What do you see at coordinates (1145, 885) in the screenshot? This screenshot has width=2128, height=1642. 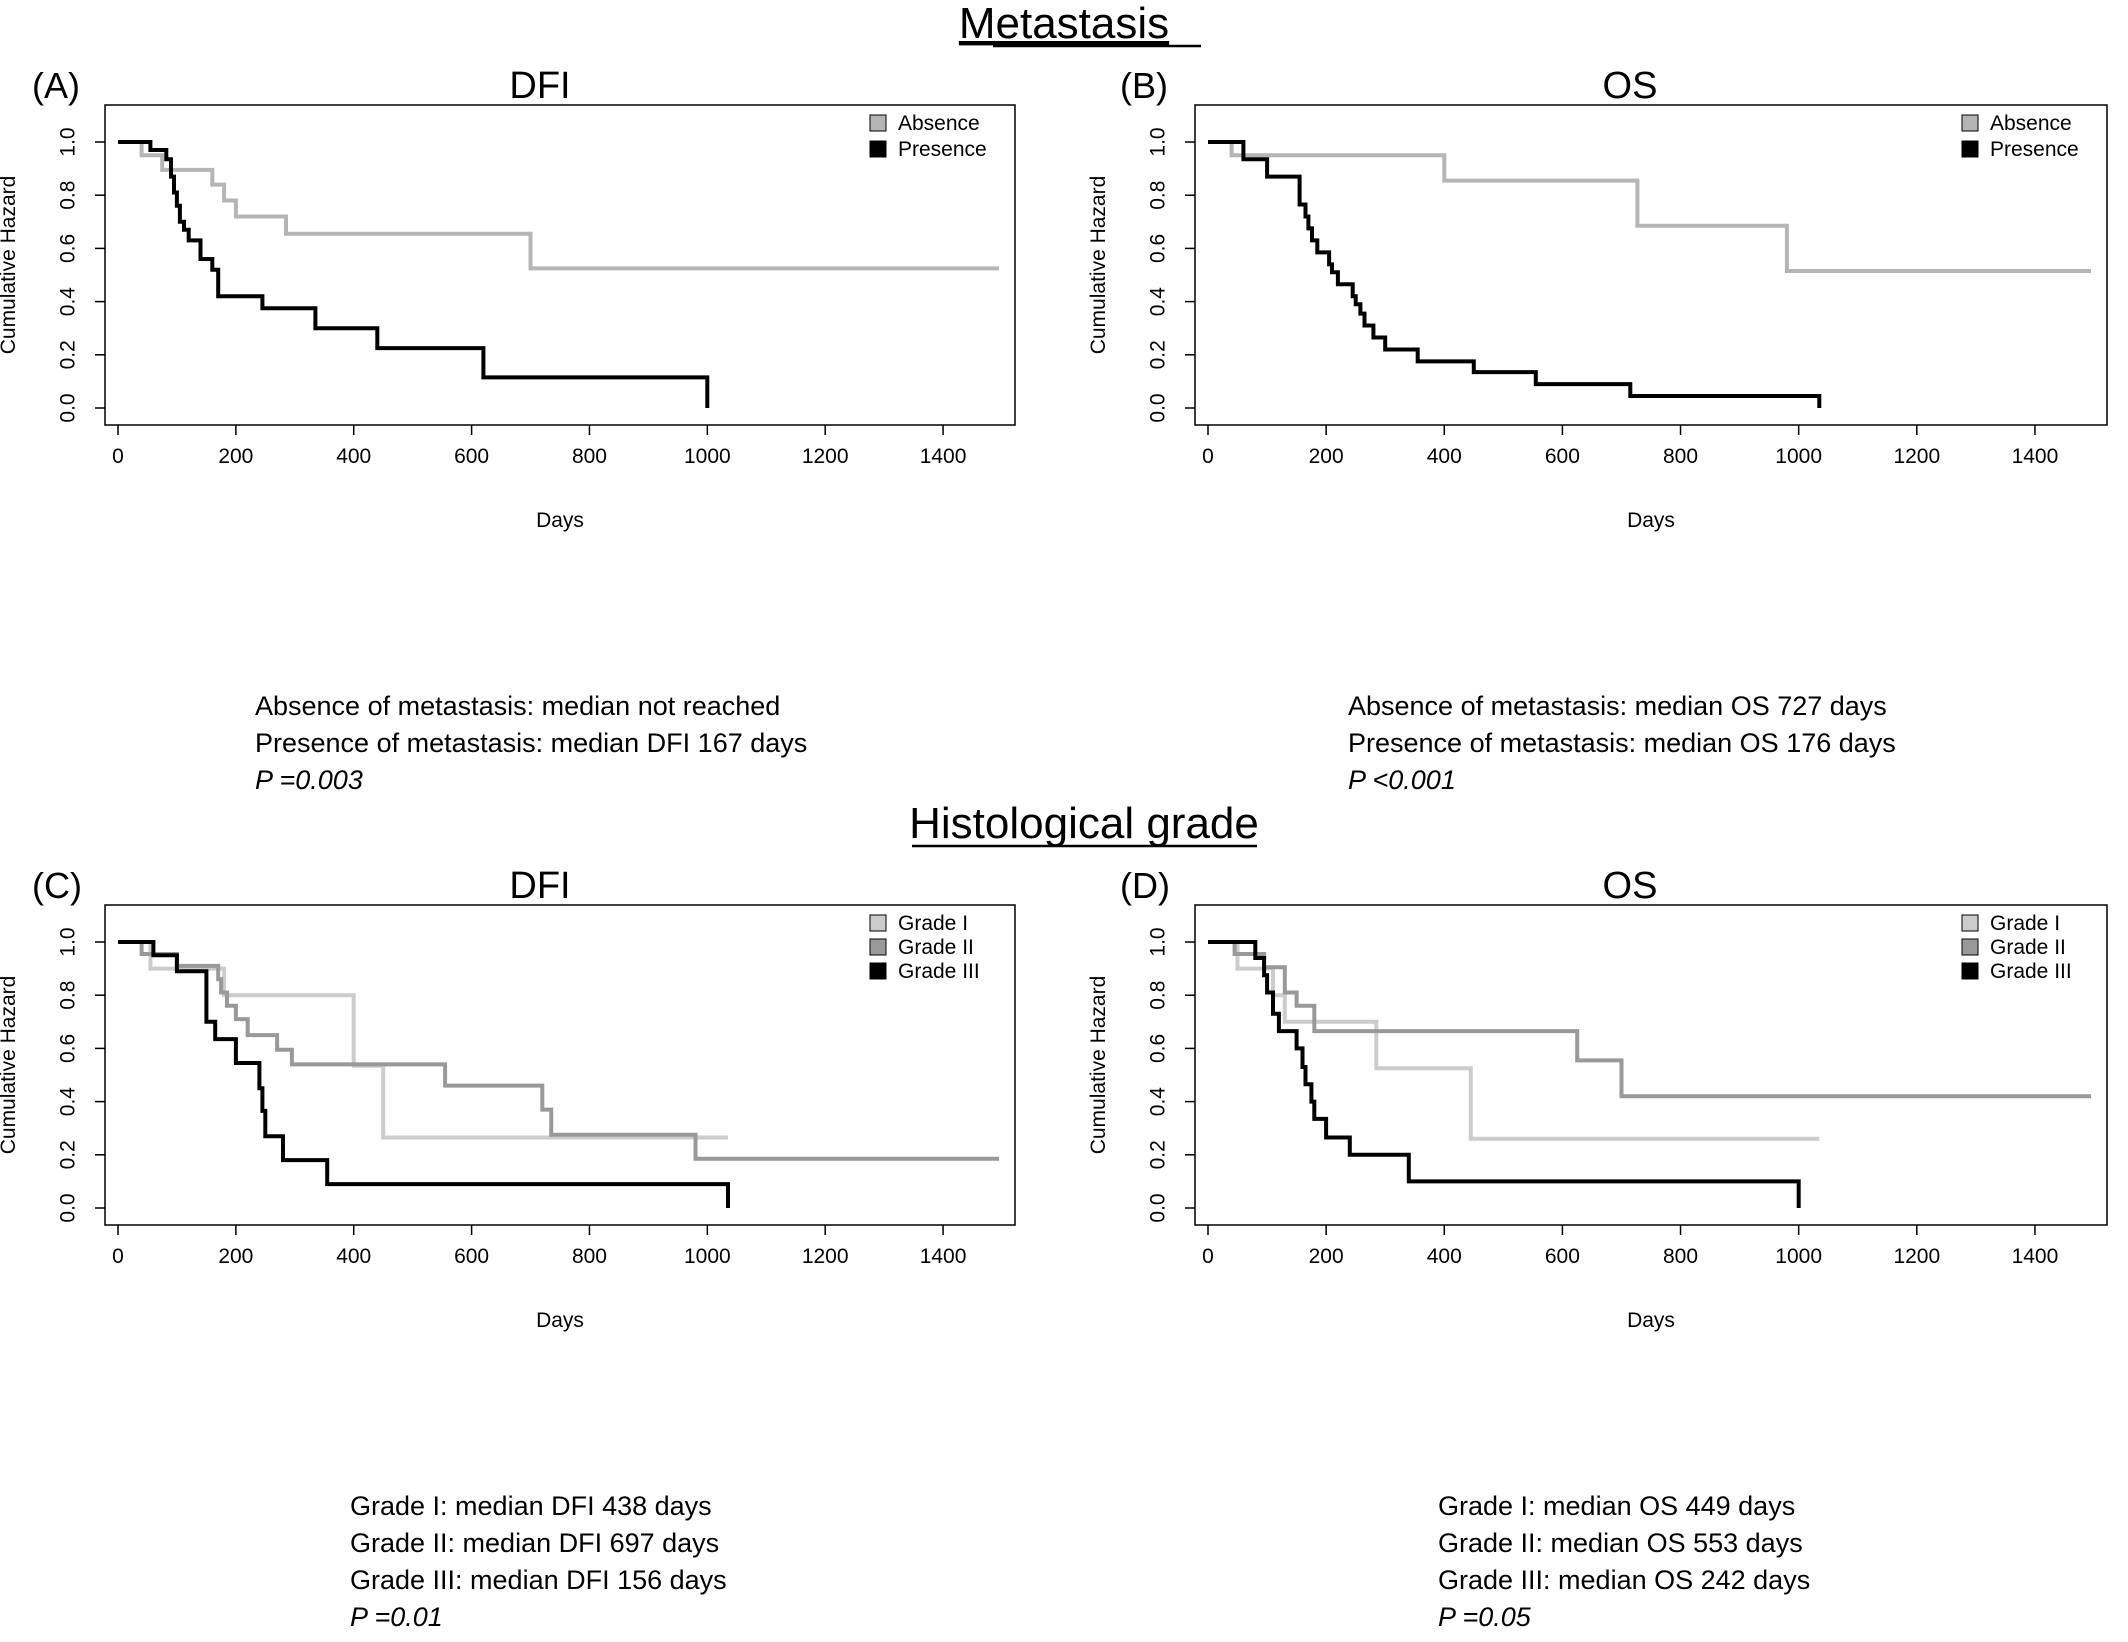 I see `panel-label: (D)` at bounding box center [1145, 885].